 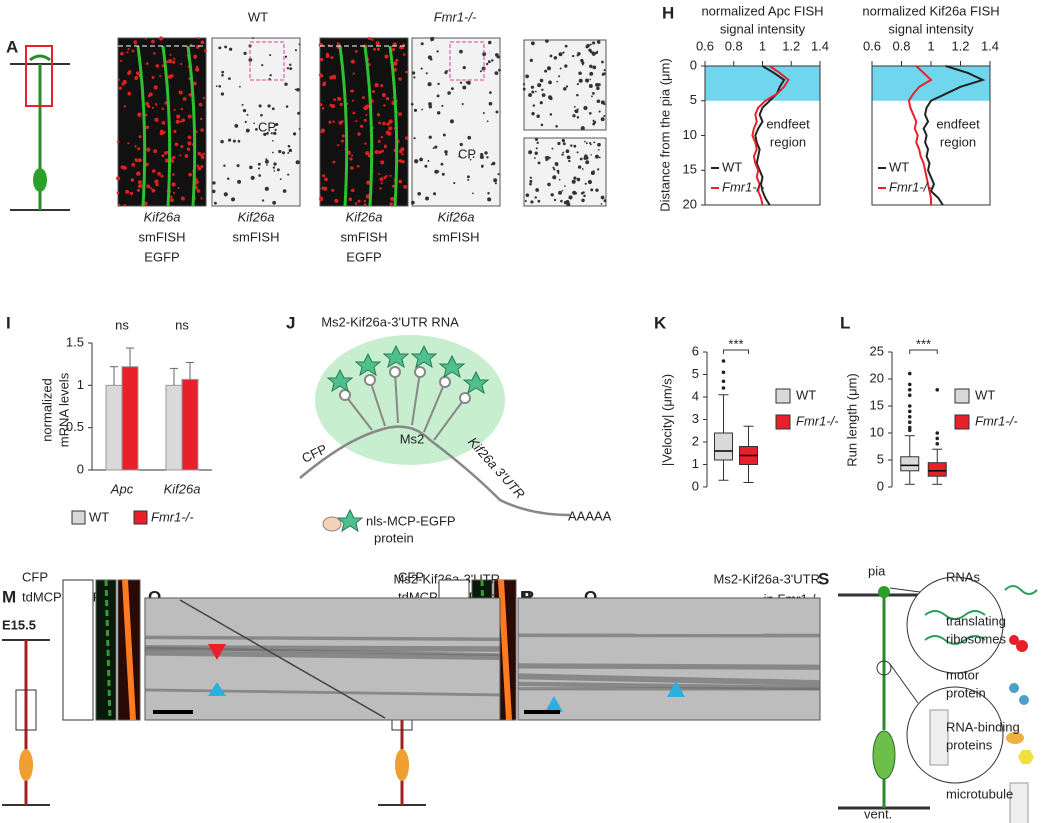 I want to click on arrowhead, so click(x=217, y=689).